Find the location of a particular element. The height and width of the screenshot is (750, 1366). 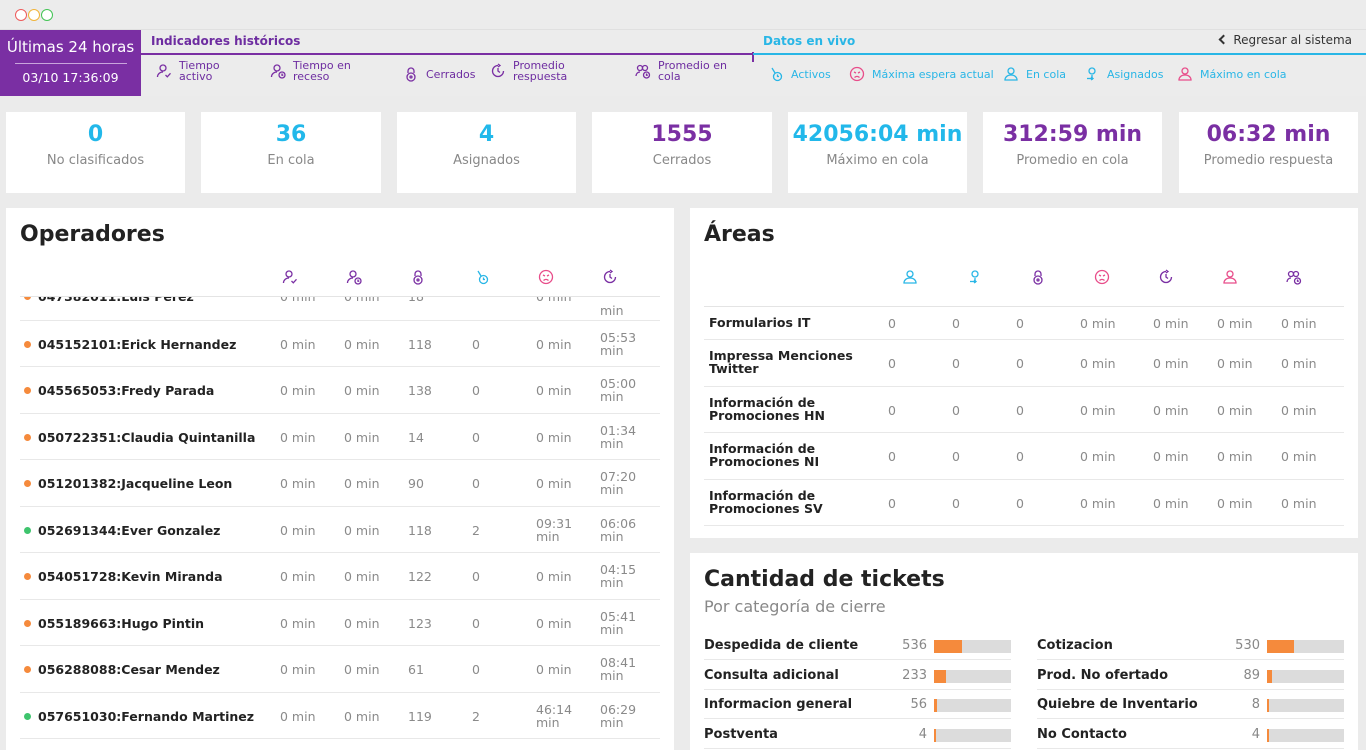

hist-item-promedio-cola: Promedio en cola is located at coordinates (681, 71).